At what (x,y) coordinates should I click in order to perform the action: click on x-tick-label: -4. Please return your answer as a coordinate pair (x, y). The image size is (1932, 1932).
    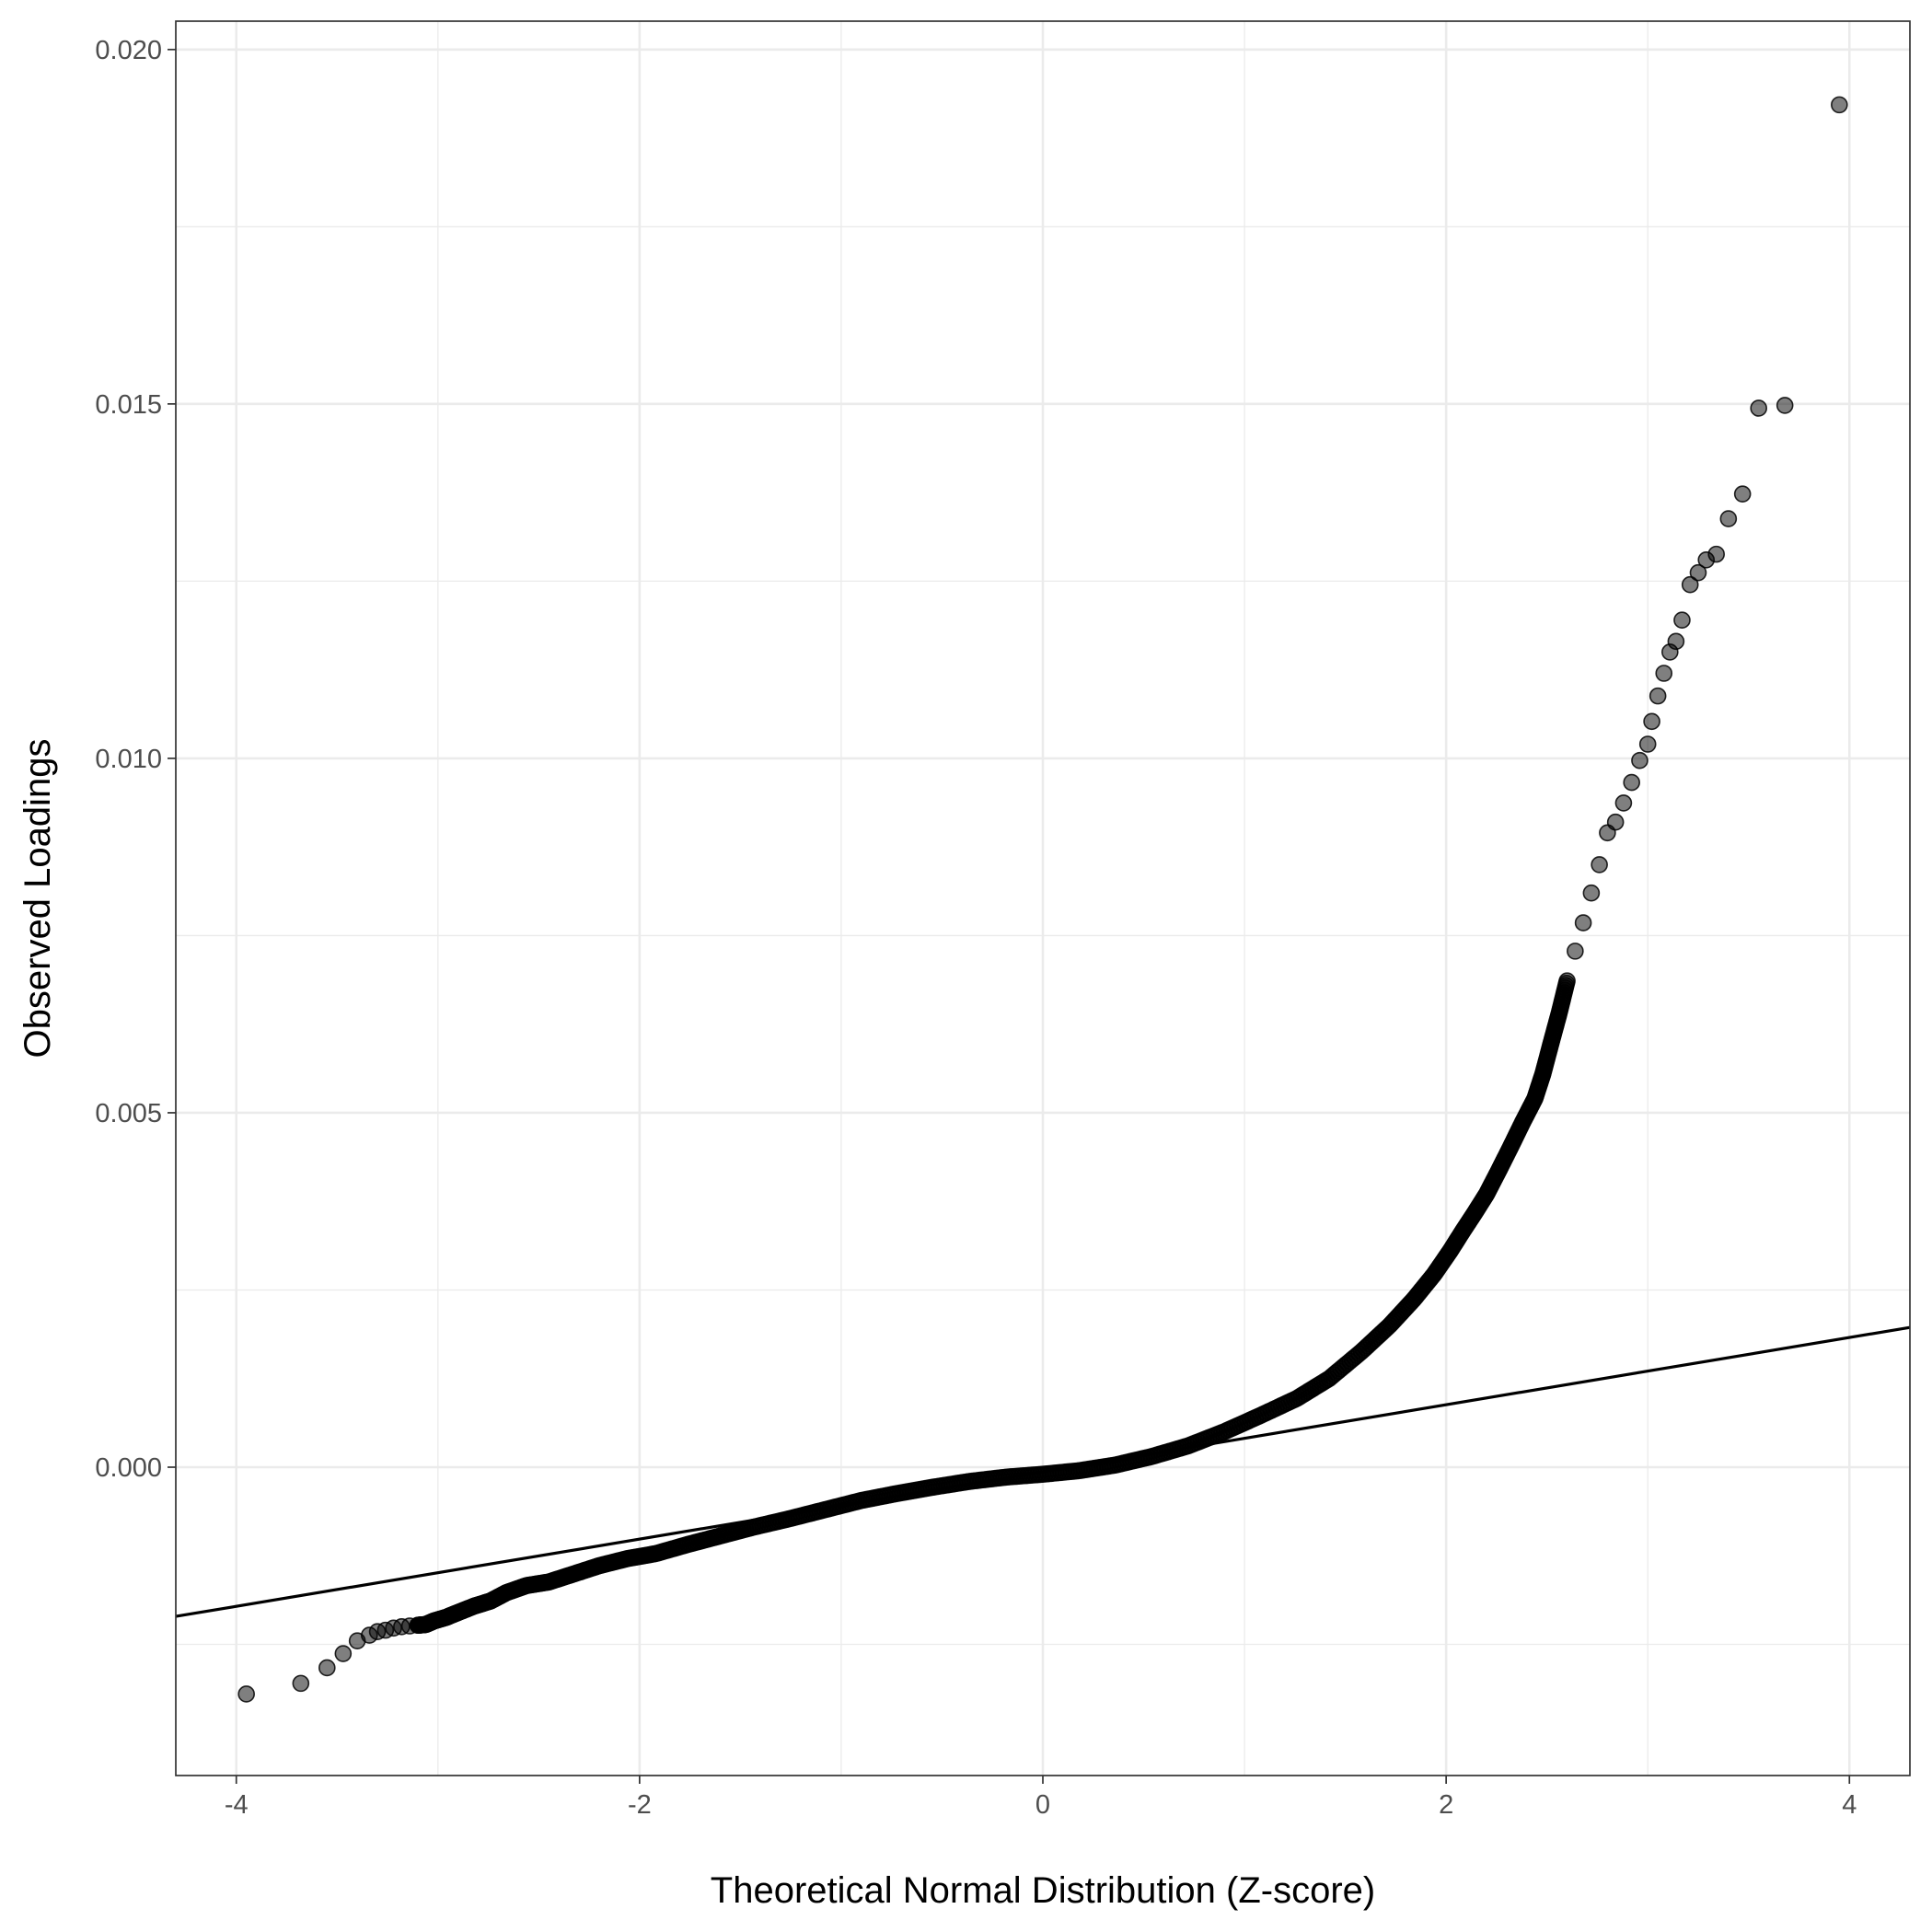
    Looking at the image, I should click on (237, 1805).